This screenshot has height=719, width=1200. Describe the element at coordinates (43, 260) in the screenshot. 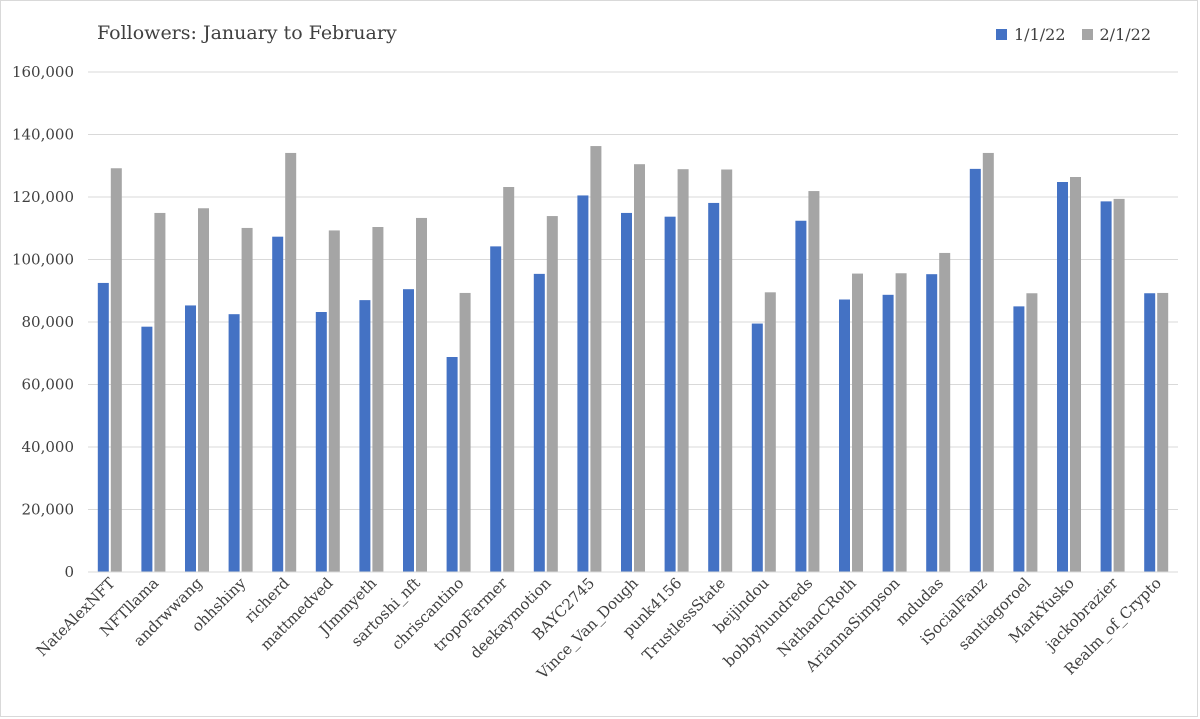

I see `y-tick-label: 100,000` at that location.